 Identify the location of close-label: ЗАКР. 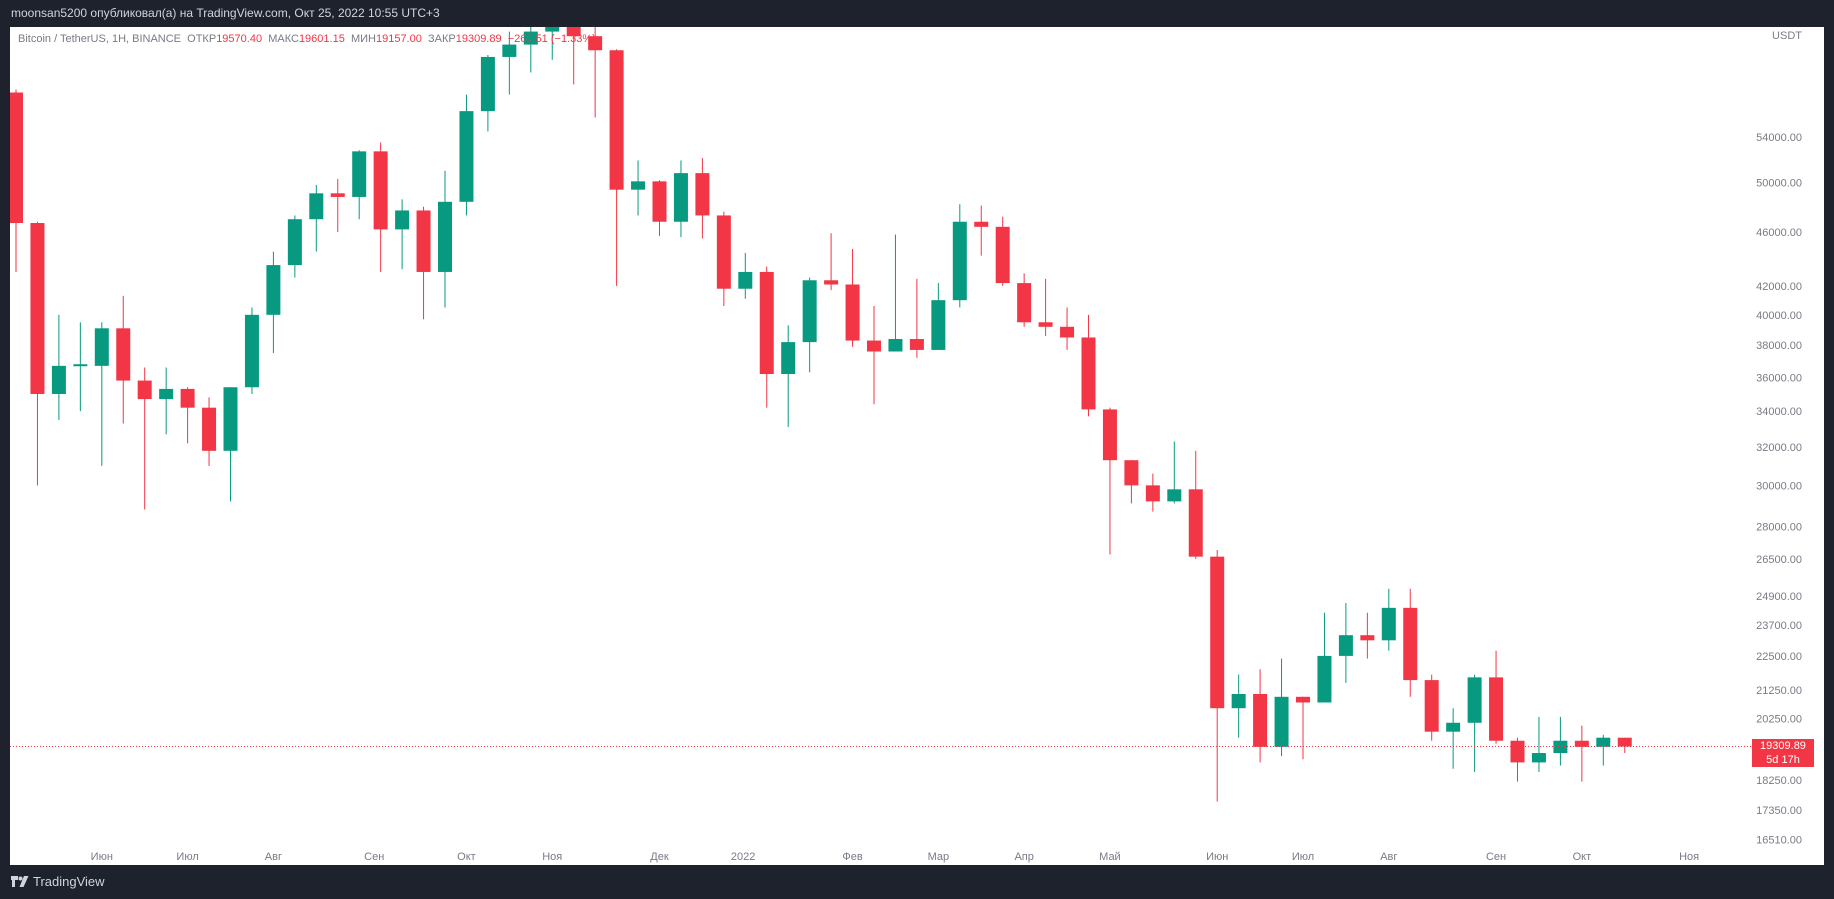
(441, 39).